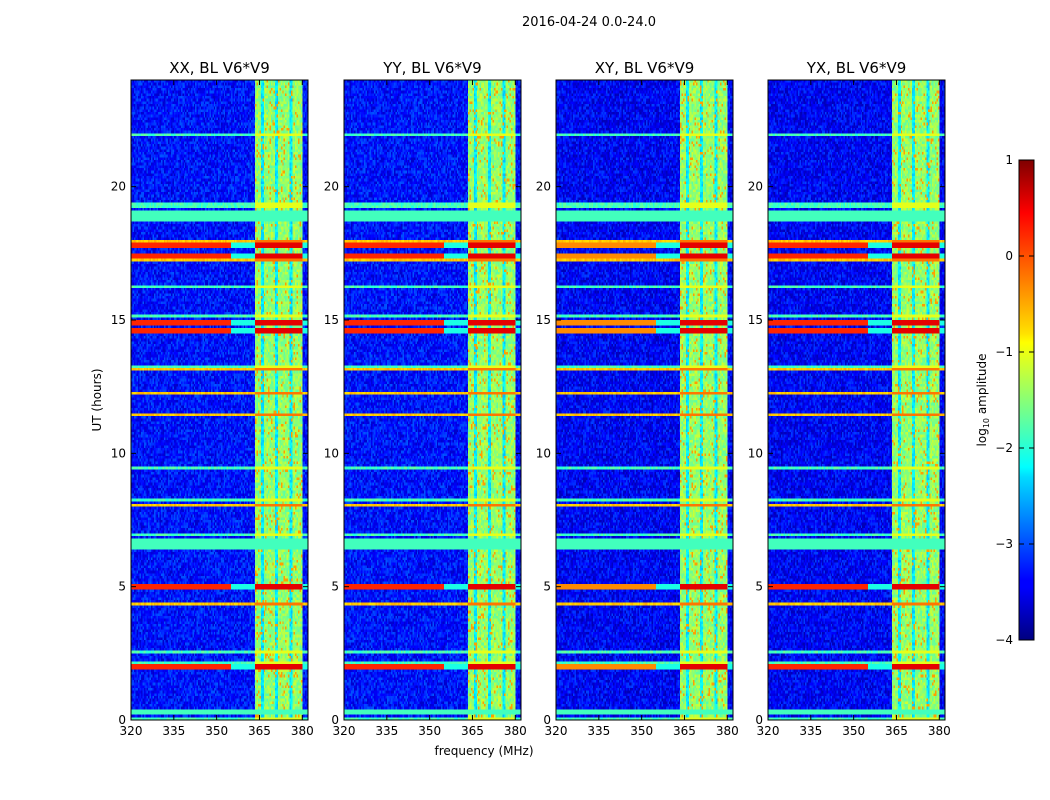 The image size is (1050, 800). Describe the element at coordinates (97, 399) in the screenshot. I see `y-axis-label: UT (hours)` at that location.